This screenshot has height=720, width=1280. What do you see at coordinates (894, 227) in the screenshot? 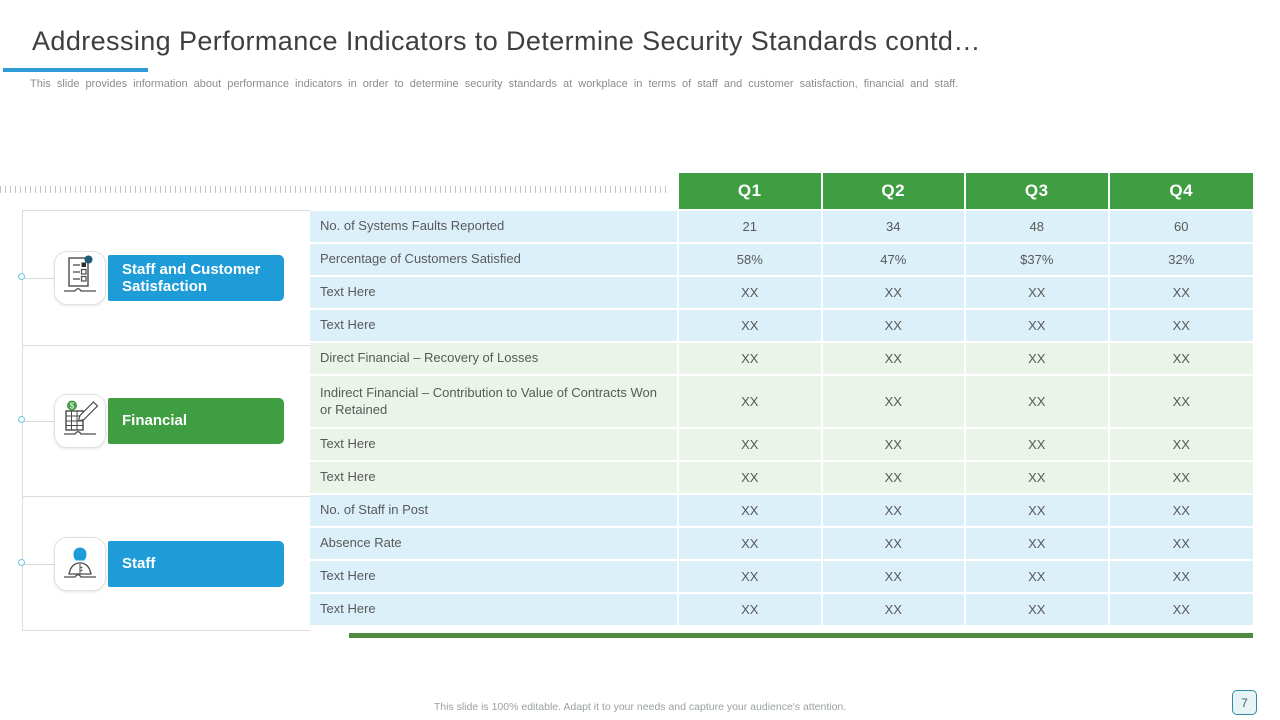
I see `table-cell: 34` at bounding box center [894, 227].